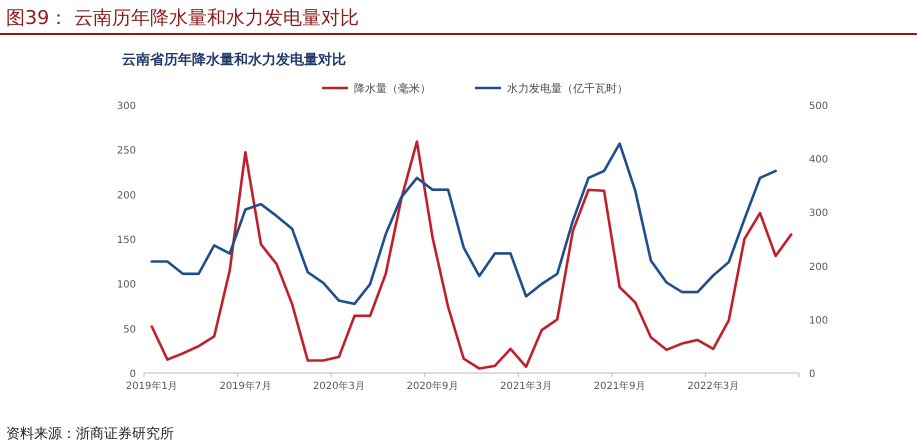 This screenshot has width=917, height=447. What do you see at coordinates (234, 60) in the screenshot?
I see `chart-subtitle: 云南省历年降水量和水力发电量对比` at bounding box center [234, 60].